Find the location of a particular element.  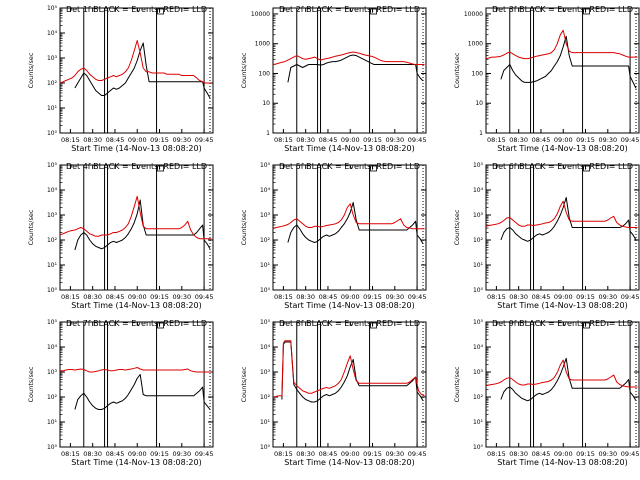

panel-title: Det 9f BLACK = Events, RED = LLD is located at coordinates (562, 323).